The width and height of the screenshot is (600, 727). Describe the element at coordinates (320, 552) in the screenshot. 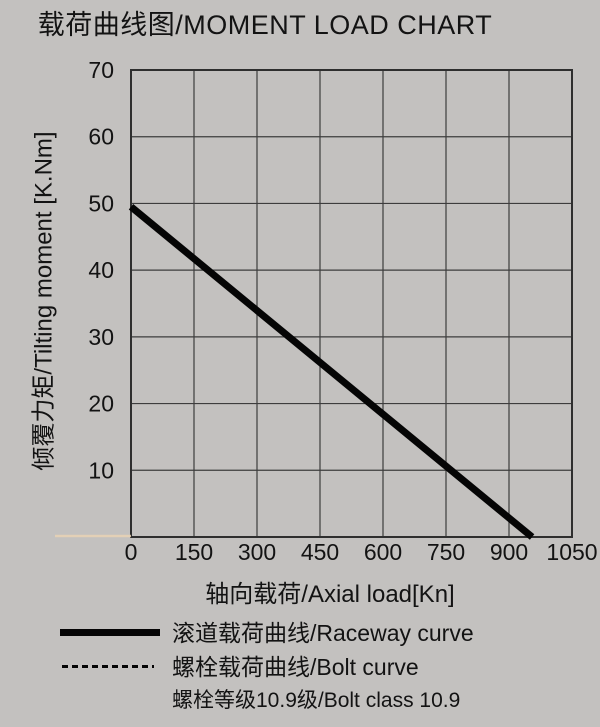

I see `x-tick-label: 450` at that location.